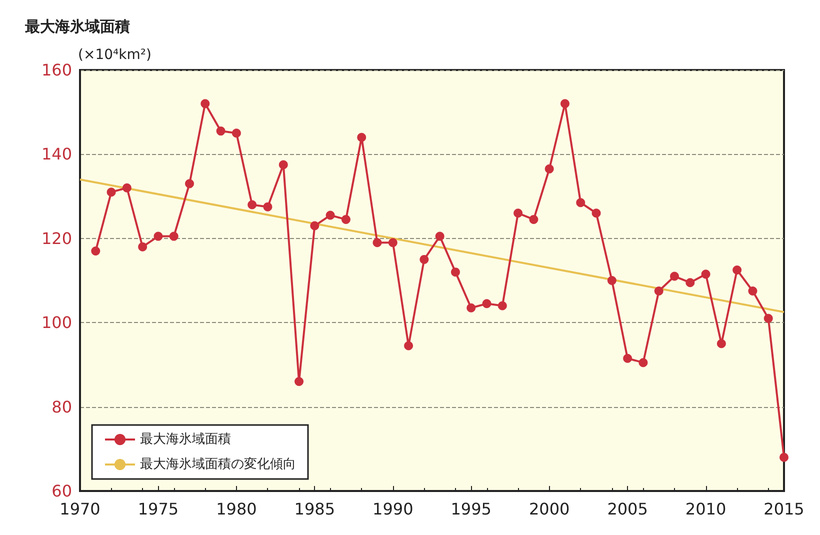 The height and width of the screenshot is (535, 820). Describe the element at coordinates (56, 322) in the screenshot. I see `y-tick-label: 100` at that location.